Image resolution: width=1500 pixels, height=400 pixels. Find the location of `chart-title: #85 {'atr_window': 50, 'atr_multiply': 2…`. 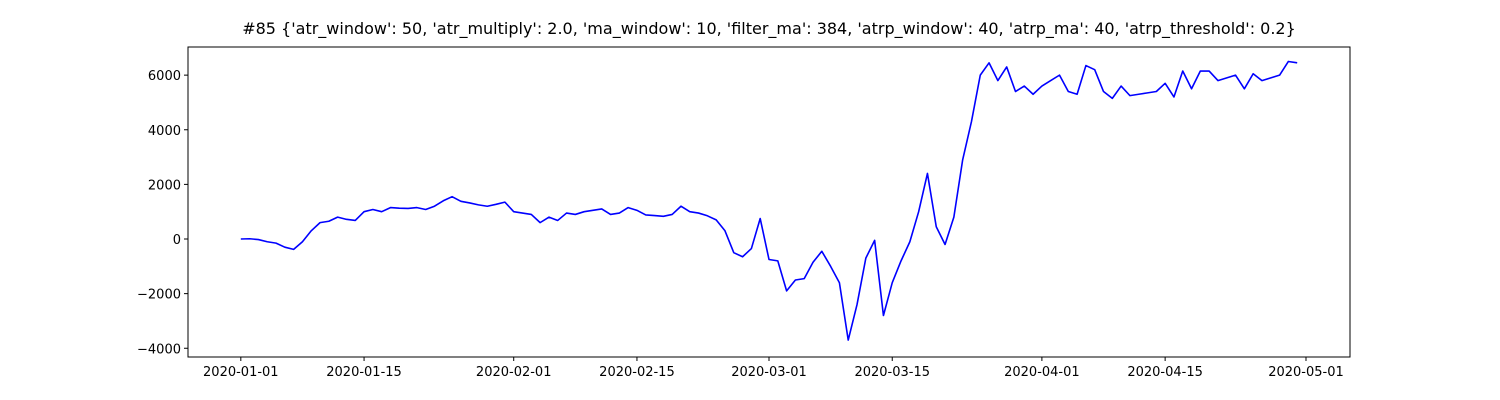

chart-title: #85 {'atr_window': 50, 'atr_multiply': 2… is located at coordinates (769, 29).